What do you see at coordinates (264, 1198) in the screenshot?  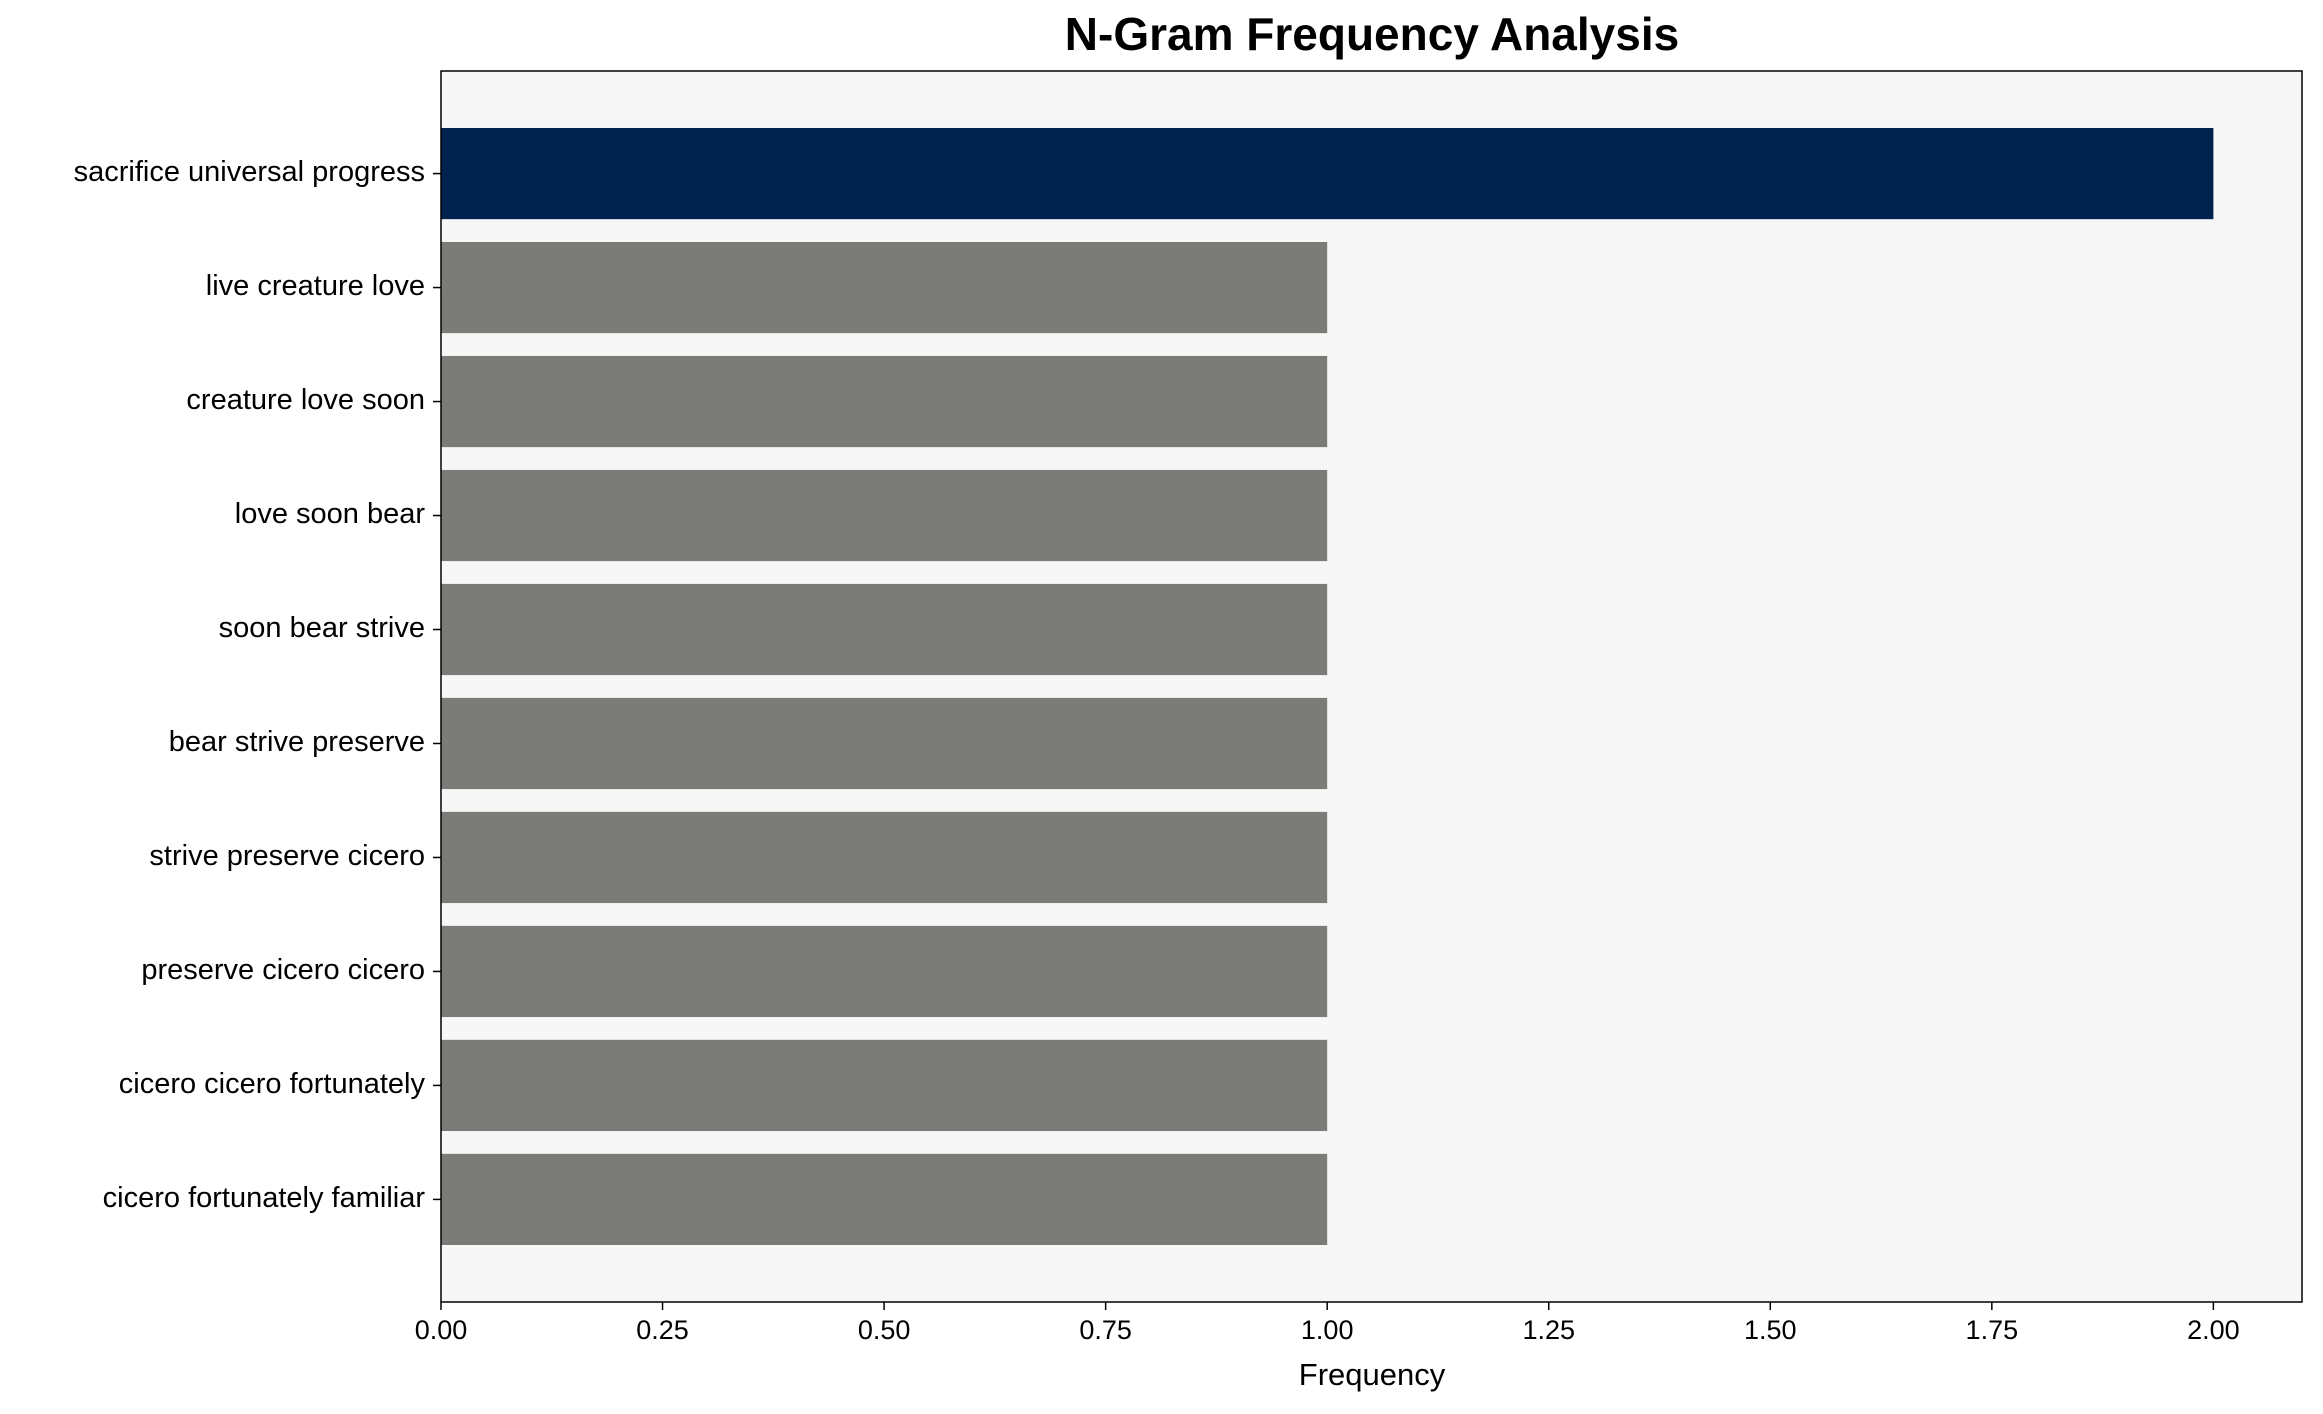 I see `y-tick-label: cicero fortunately familiar` at bounding box center [264, 1198].